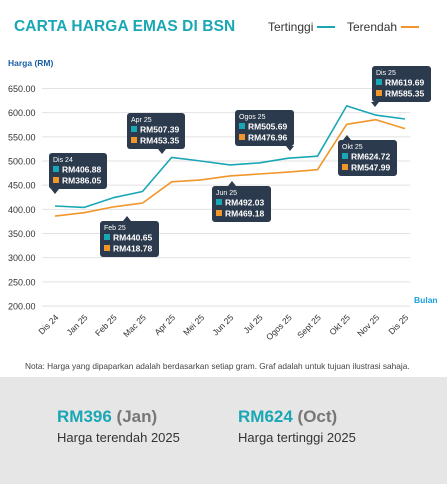  I want to click on x-tick-label: Jul 25, so click(252, 323).